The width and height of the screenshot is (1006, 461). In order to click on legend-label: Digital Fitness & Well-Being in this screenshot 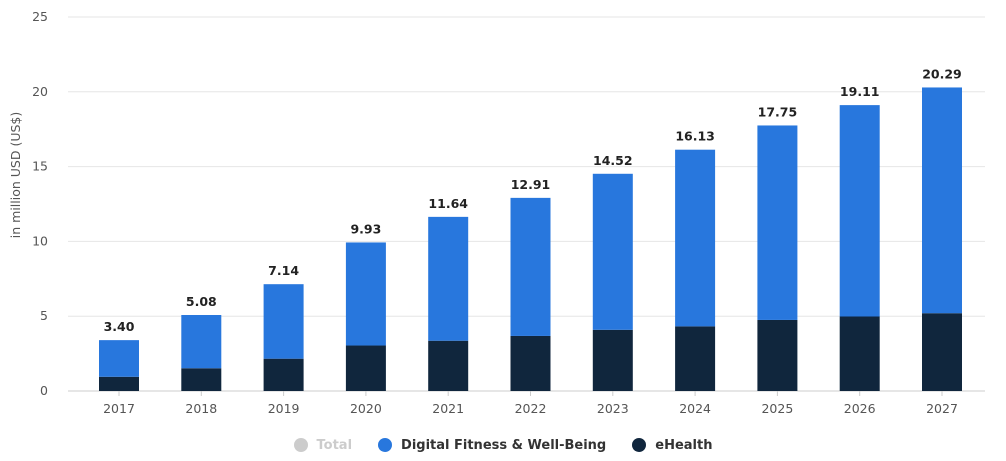, I will do `click(504, 445)`.